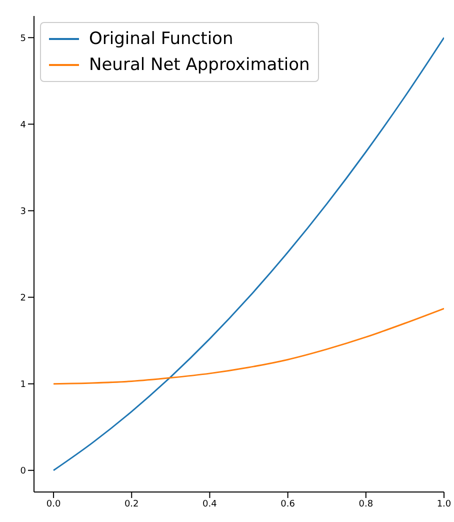 The image size is (454, 522). What do you see at coordinates (53, 504) in the screenshot?
I see `x-tick-label: 0.0` at bounding box center [53, 504].